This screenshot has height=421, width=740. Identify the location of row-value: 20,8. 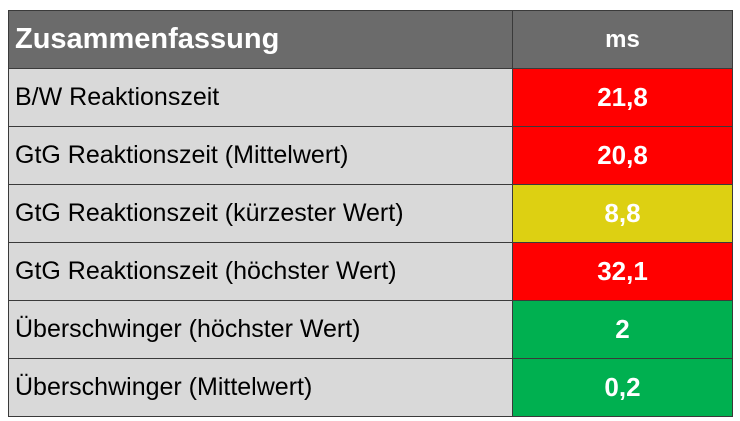
(622, 155).